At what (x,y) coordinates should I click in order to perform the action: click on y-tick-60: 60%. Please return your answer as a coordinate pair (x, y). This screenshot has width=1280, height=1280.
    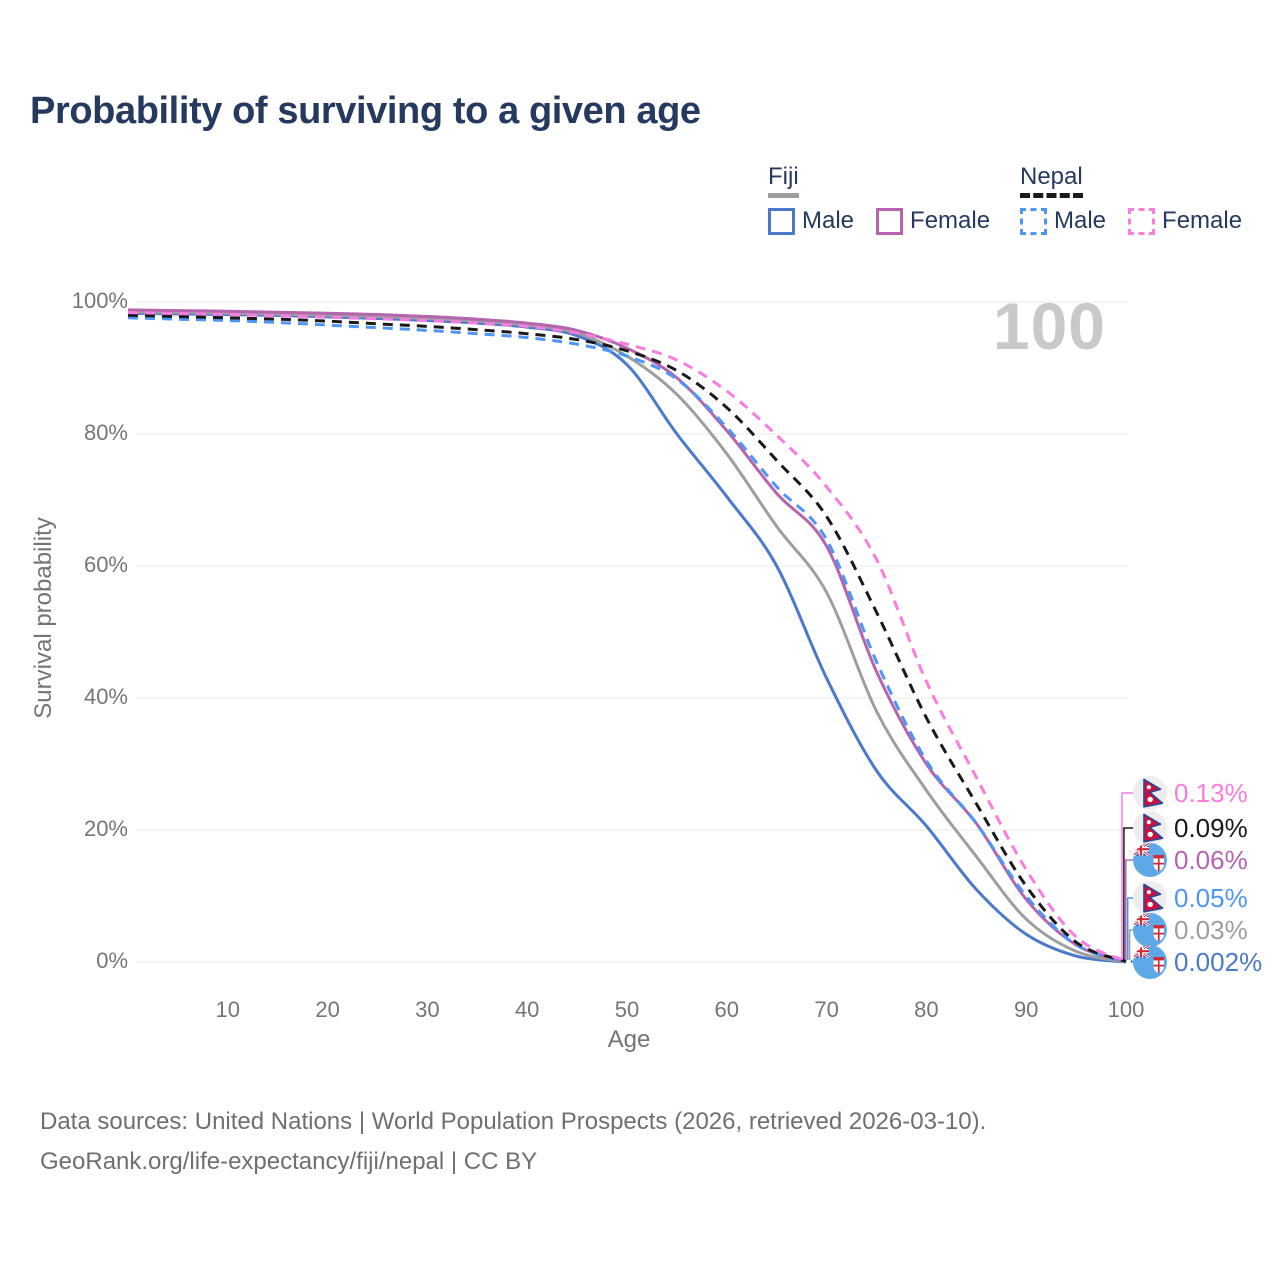
    Looking at the image, I should click on (105, 564).